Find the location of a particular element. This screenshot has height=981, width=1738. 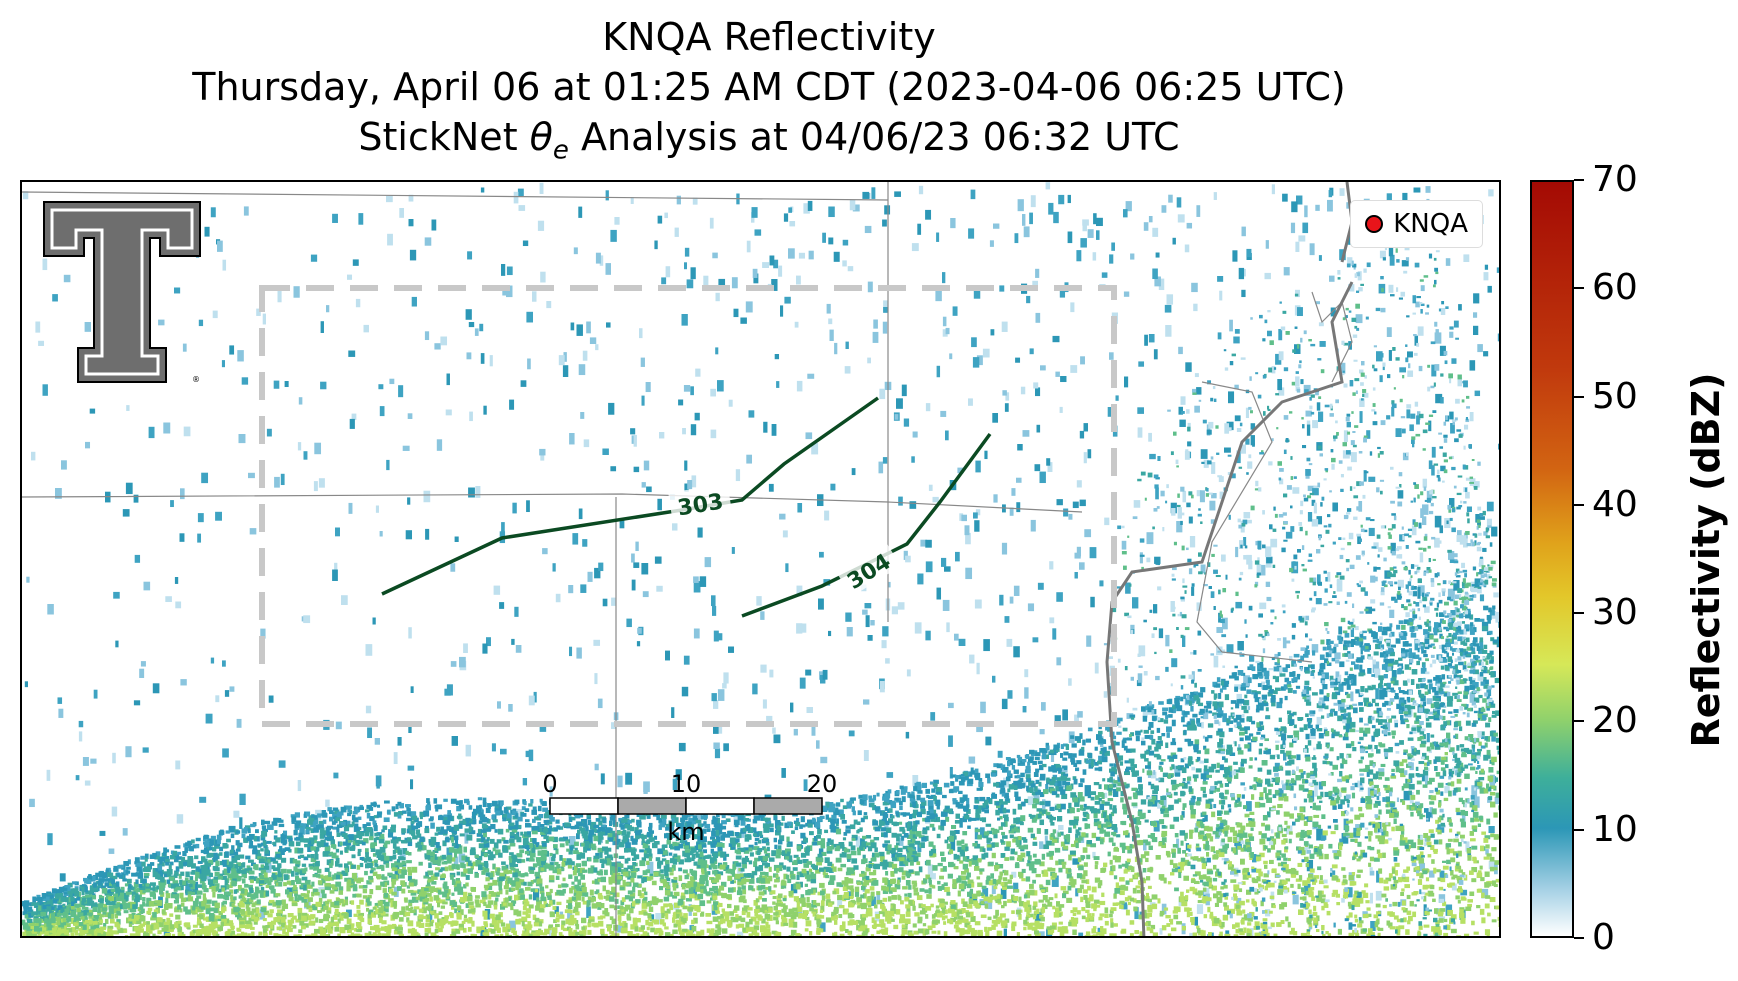

texas-tech-logo: ® is located at coordinates (122, 292).